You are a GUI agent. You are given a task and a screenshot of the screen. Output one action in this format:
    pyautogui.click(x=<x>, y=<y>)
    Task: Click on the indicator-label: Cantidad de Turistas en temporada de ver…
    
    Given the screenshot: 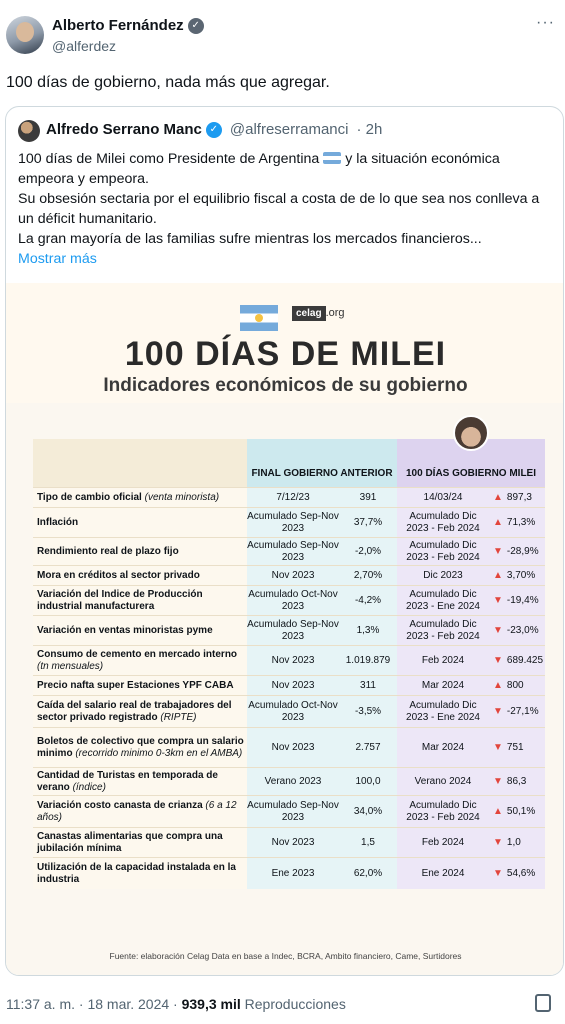 What is the action you would take?
    pyautogui.click(x=140, y=781)
    